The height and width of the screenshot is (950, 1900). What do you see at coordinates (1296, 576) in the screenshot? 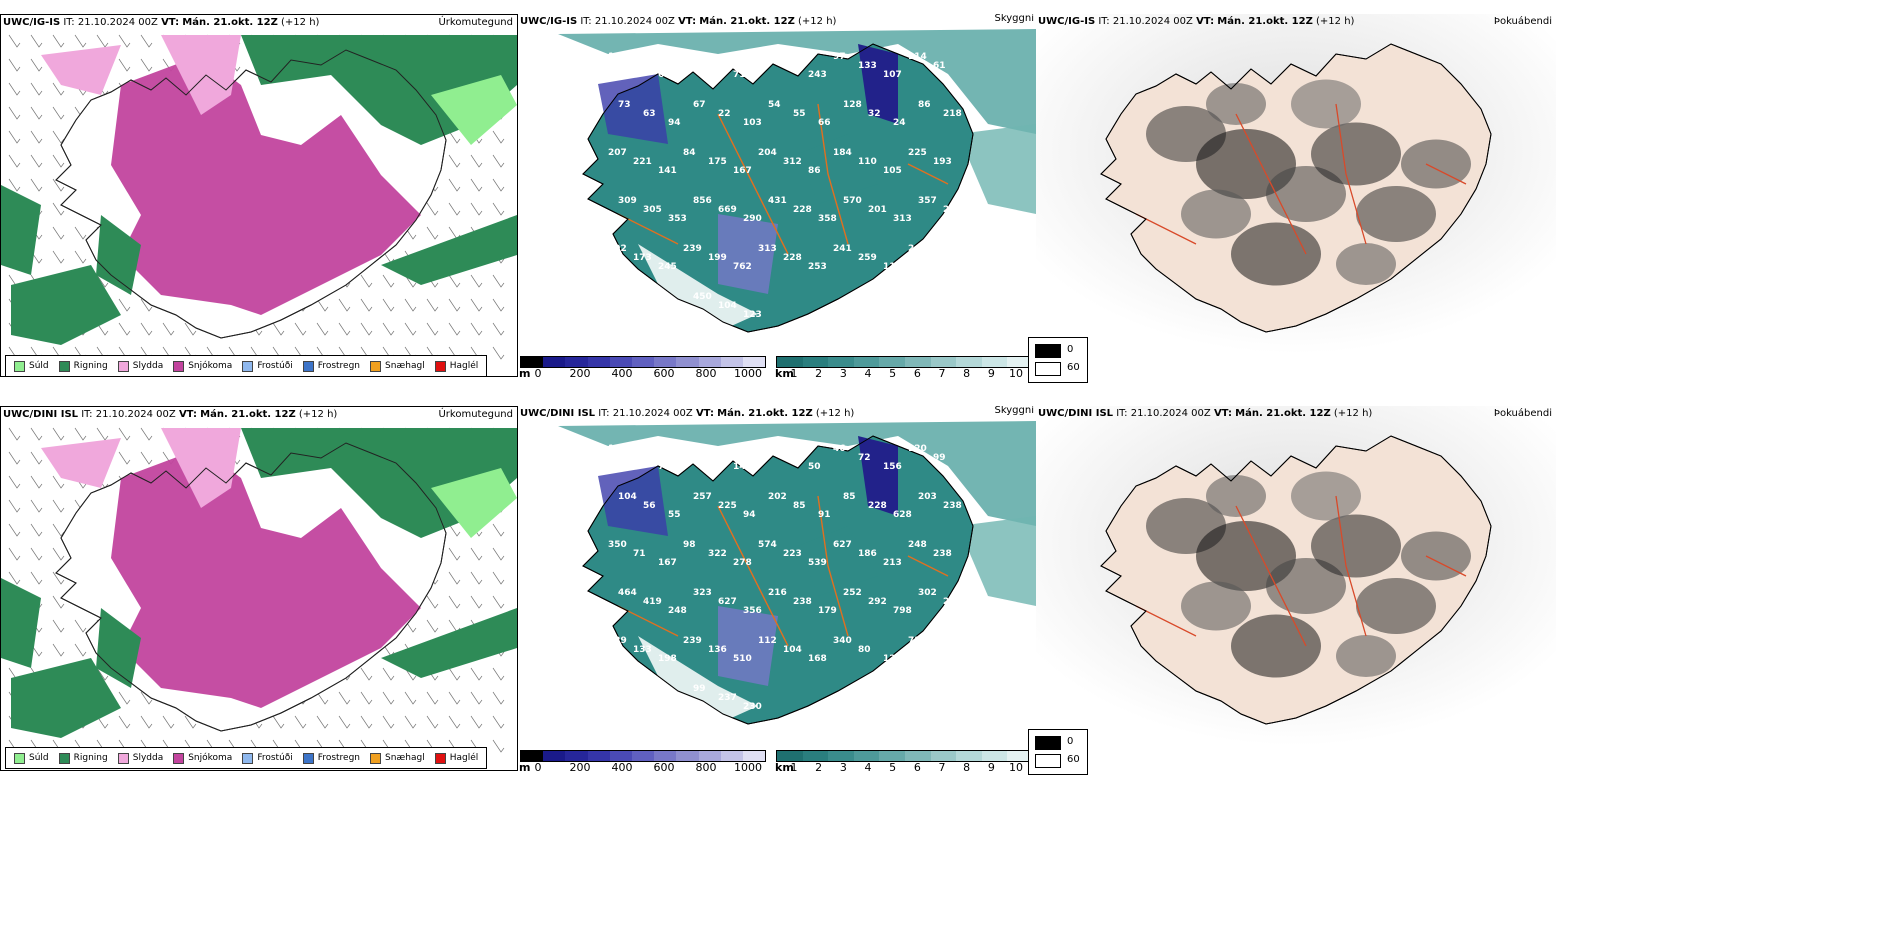
I see `fog-index-map` at bounding box center [1296, 576].